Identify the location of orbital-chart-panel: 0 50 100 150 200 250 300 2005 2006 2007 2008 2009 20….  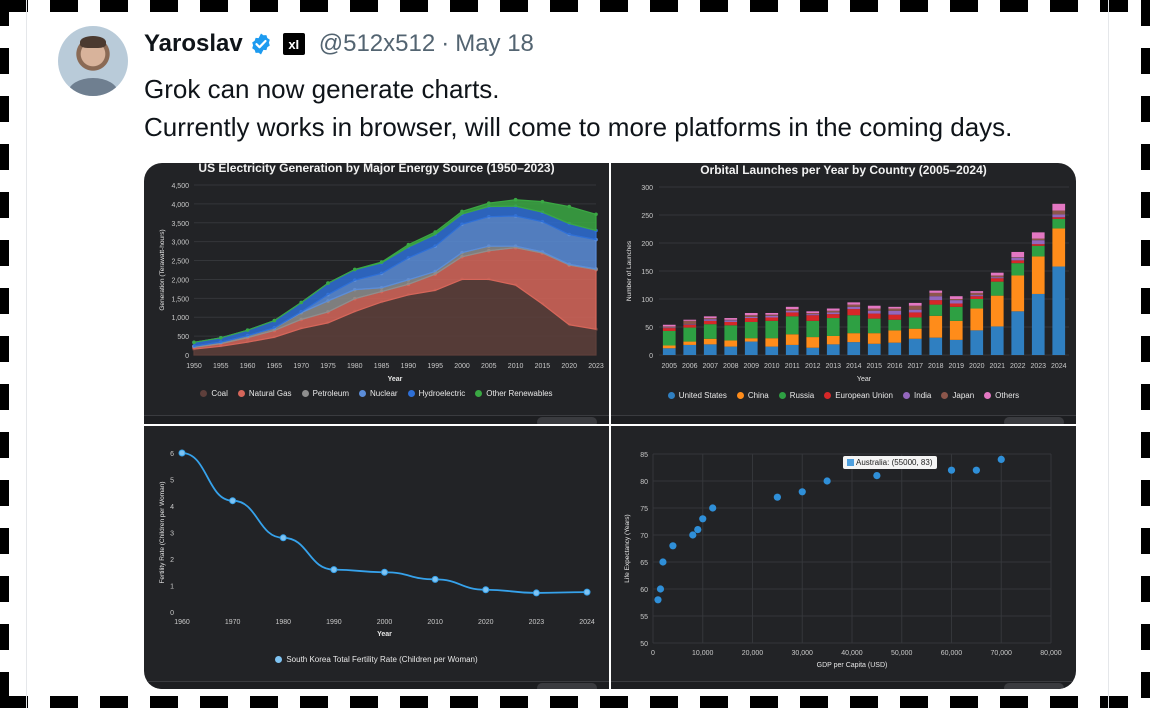
(843, 293).